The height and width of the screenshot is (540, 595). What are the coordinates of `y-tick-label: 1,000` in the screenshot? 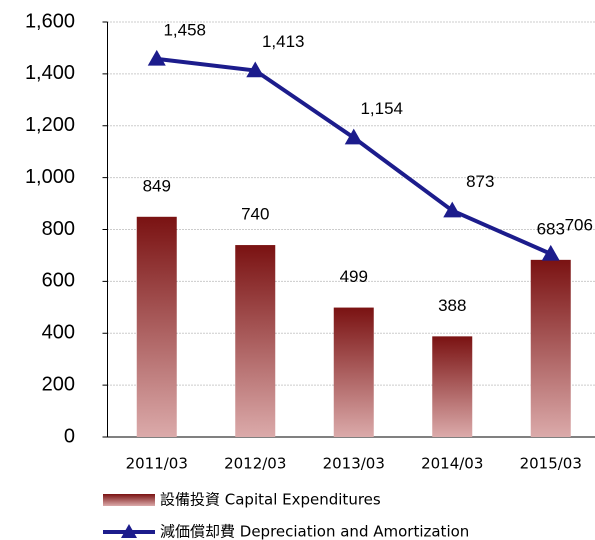 It's located at (50, 177).